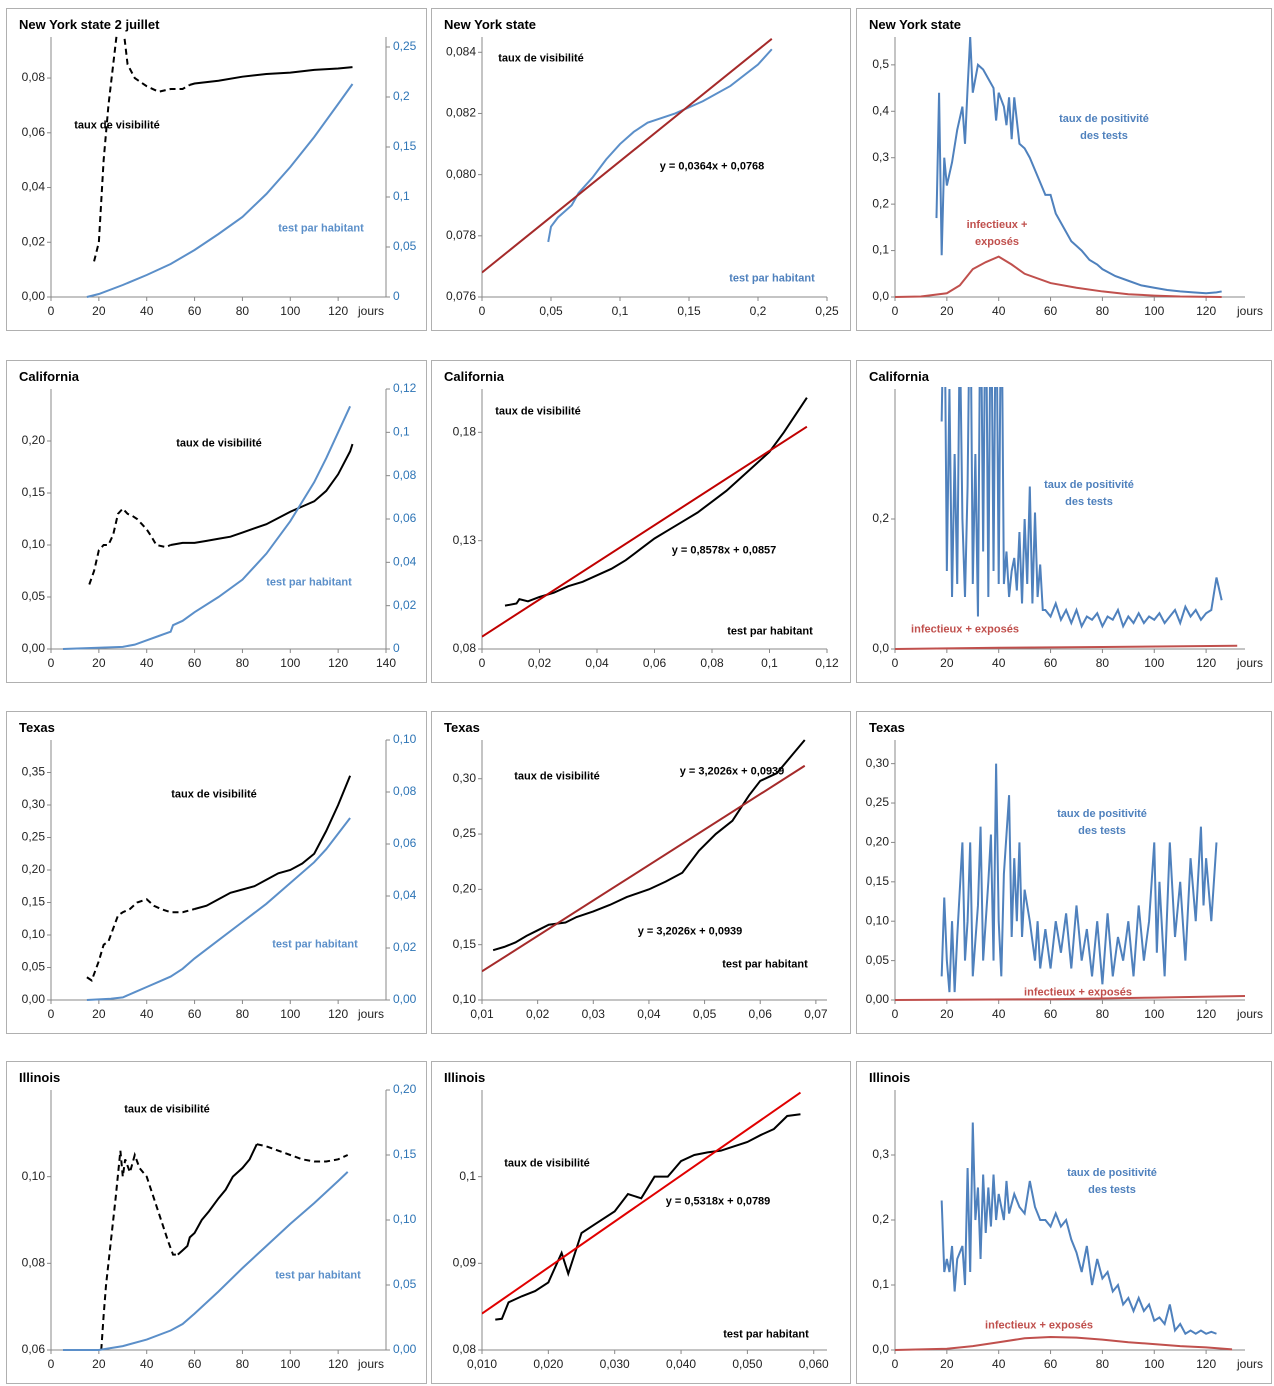 The width and height of the screenshot is (1274, 1386). What do you see at coordinates (758, 311) in the screenshot?
I see `x-tick-label: 0,2` at bounding box center [758, 311].